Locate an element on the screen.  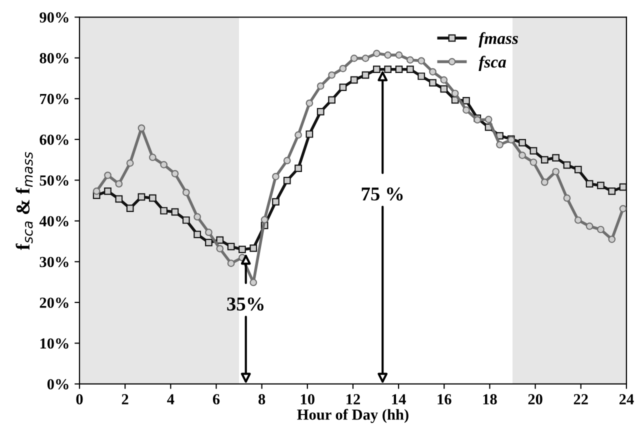
x-tick-label: 0 is located at coordinates (79, 399).